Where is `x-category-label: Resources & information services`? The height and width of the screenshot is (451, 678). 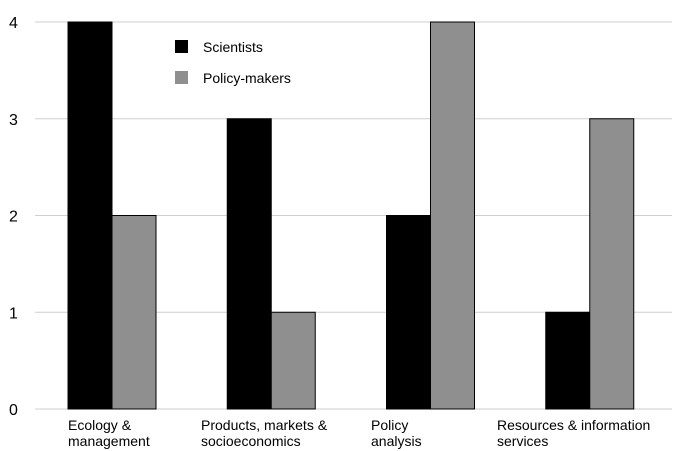
x-category-label: Resources & information services is located at coordinates (573, 433).